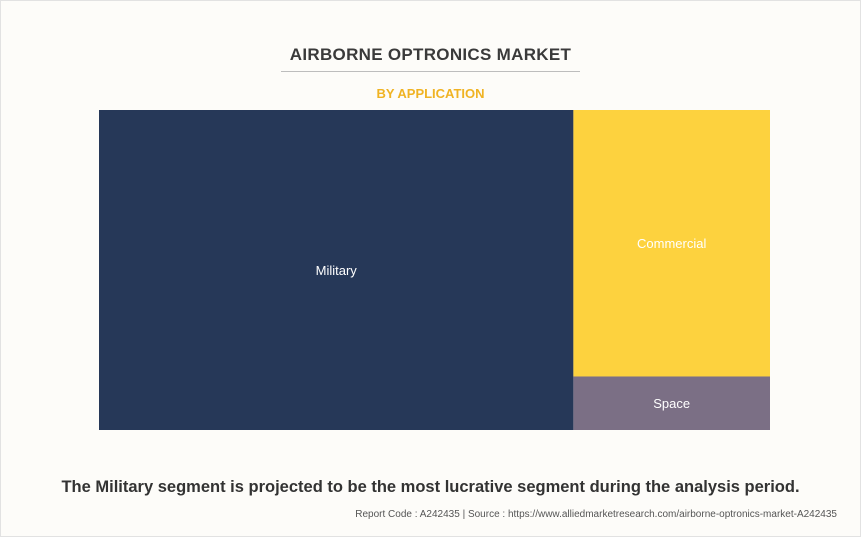  I want to click on treemap-label-military: Military, so click(337, 270).